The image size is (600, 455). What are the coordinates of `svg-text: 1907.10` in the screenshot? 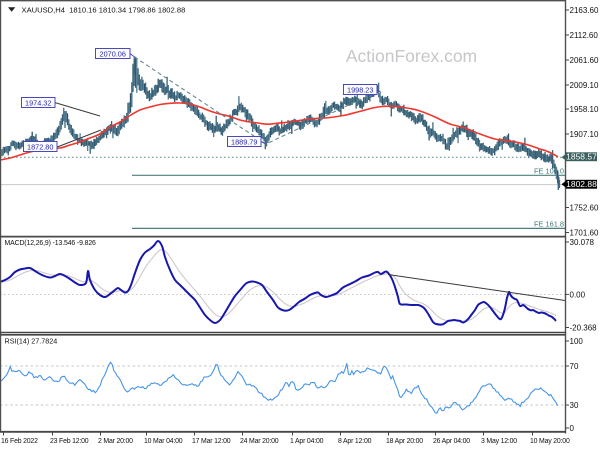 It's located at (584, 134).